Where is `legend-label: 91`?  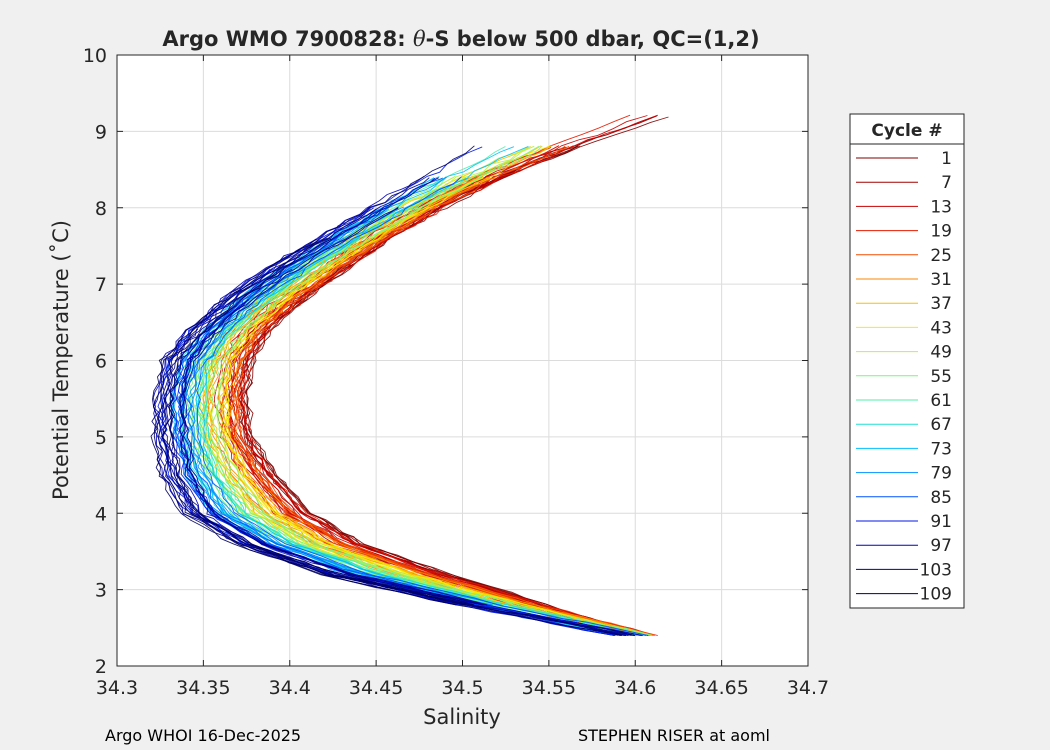 legend-label: 91 is located at coordinates (941, 522).